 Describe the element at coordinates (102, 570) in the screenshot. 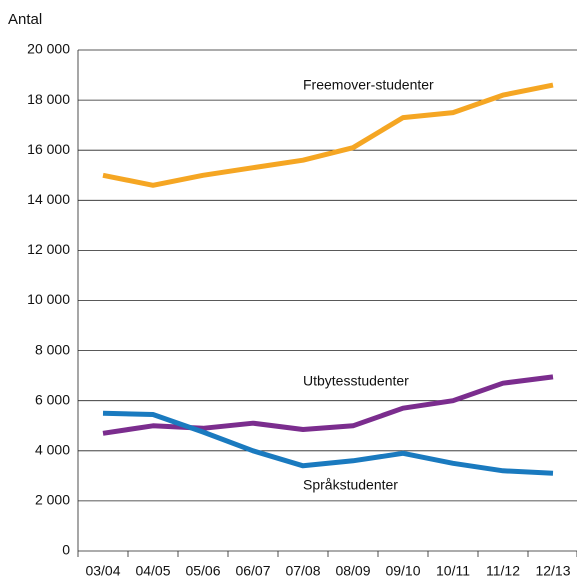

I see `x-tick-label: 03/04` at that location.